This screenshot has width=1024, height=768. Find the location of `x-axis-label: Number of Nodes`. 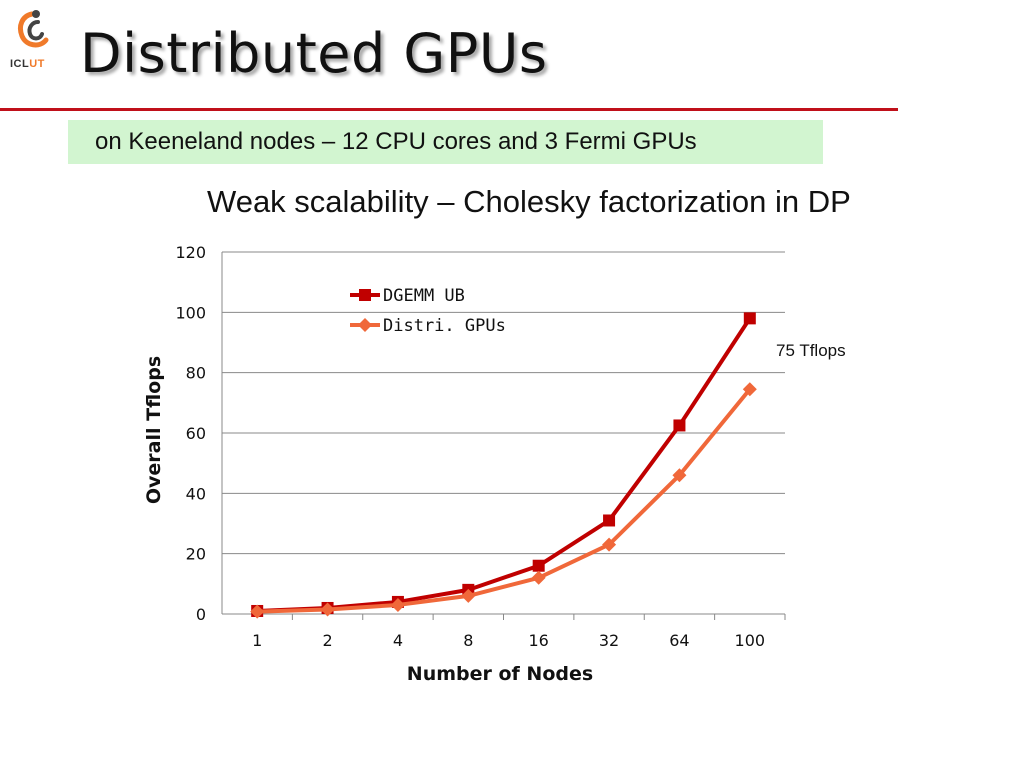

x-axis-label: Number of Nodes is located at coordinates (500, 674).